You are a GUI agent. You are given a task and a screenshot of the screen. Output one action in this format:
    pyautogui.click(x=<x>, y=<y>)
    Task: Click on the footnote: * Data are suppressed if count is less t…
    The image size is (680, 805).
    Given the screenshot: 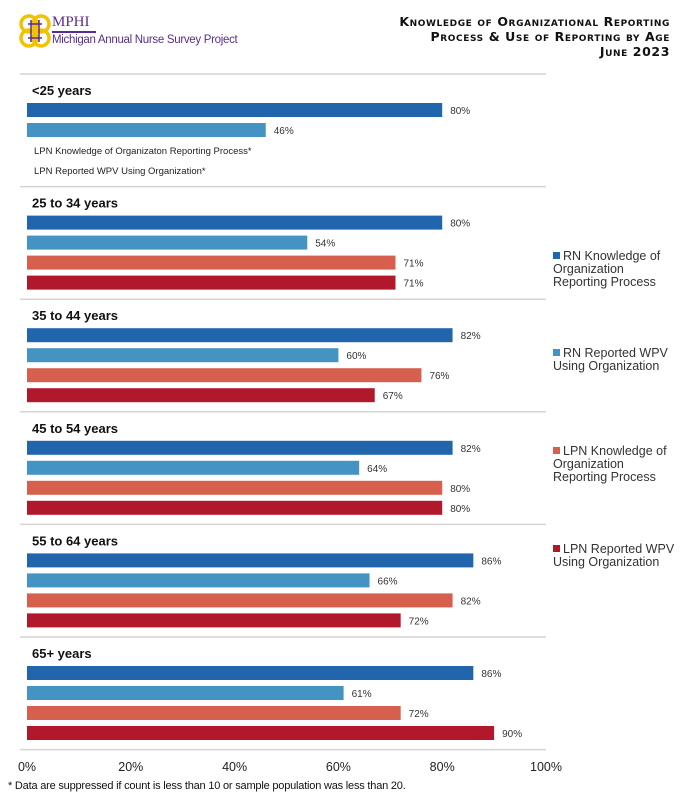 What is the action you would take?
    pyautogui.click(x=207, y=786)
    